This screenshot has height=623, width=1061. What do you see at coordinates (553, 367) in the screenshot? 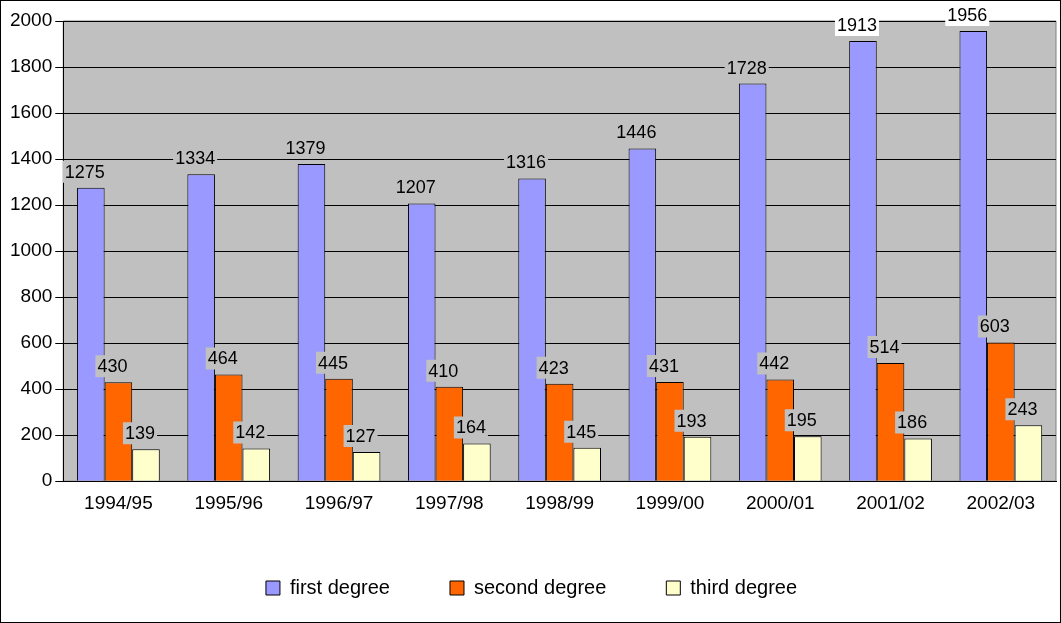
I see `data-label: 423` at bounding box center [553, 367].